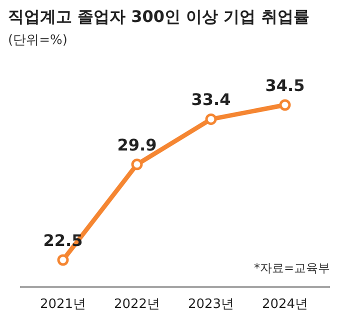 This screenshot has width=343, height=325. What do you see at coordinates (63, 304) in the screenshot?
I see `x-tick-label: 2021년` at bounding box center [63, 304].